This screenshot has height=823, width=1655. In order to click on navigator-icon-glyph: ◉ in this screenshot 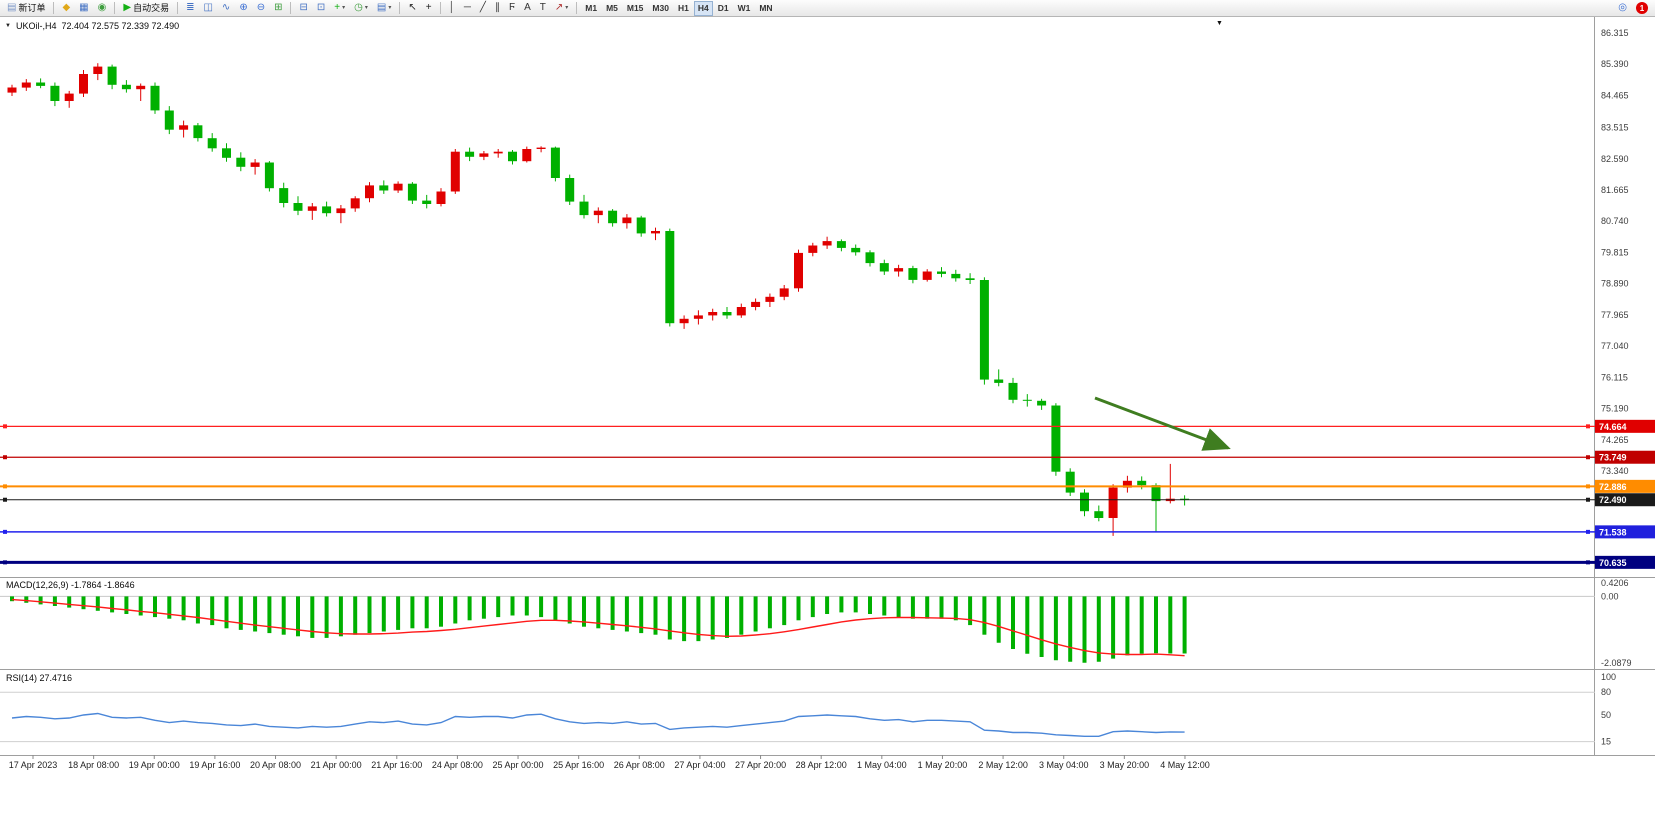, I will do `click(102, 7)`.